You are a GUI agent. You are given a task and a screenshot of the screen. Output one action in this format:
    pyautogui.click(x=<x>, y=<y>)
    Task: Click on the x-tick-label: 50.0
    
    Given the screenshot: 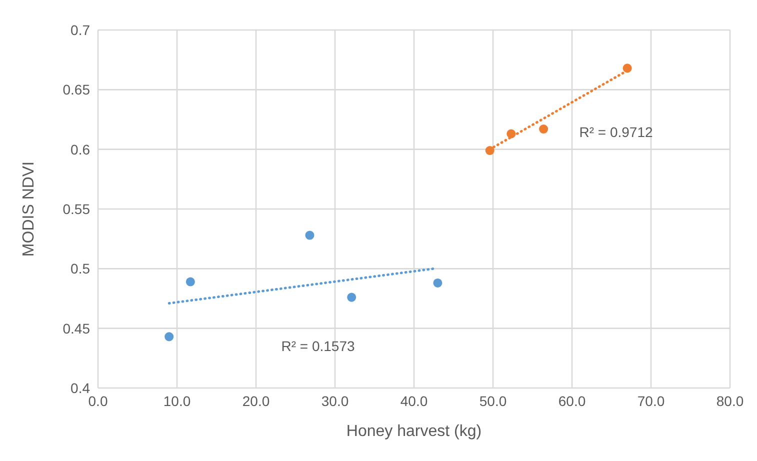 What is the action you would take?
    pyautogui.click(x=493, y=400)
    